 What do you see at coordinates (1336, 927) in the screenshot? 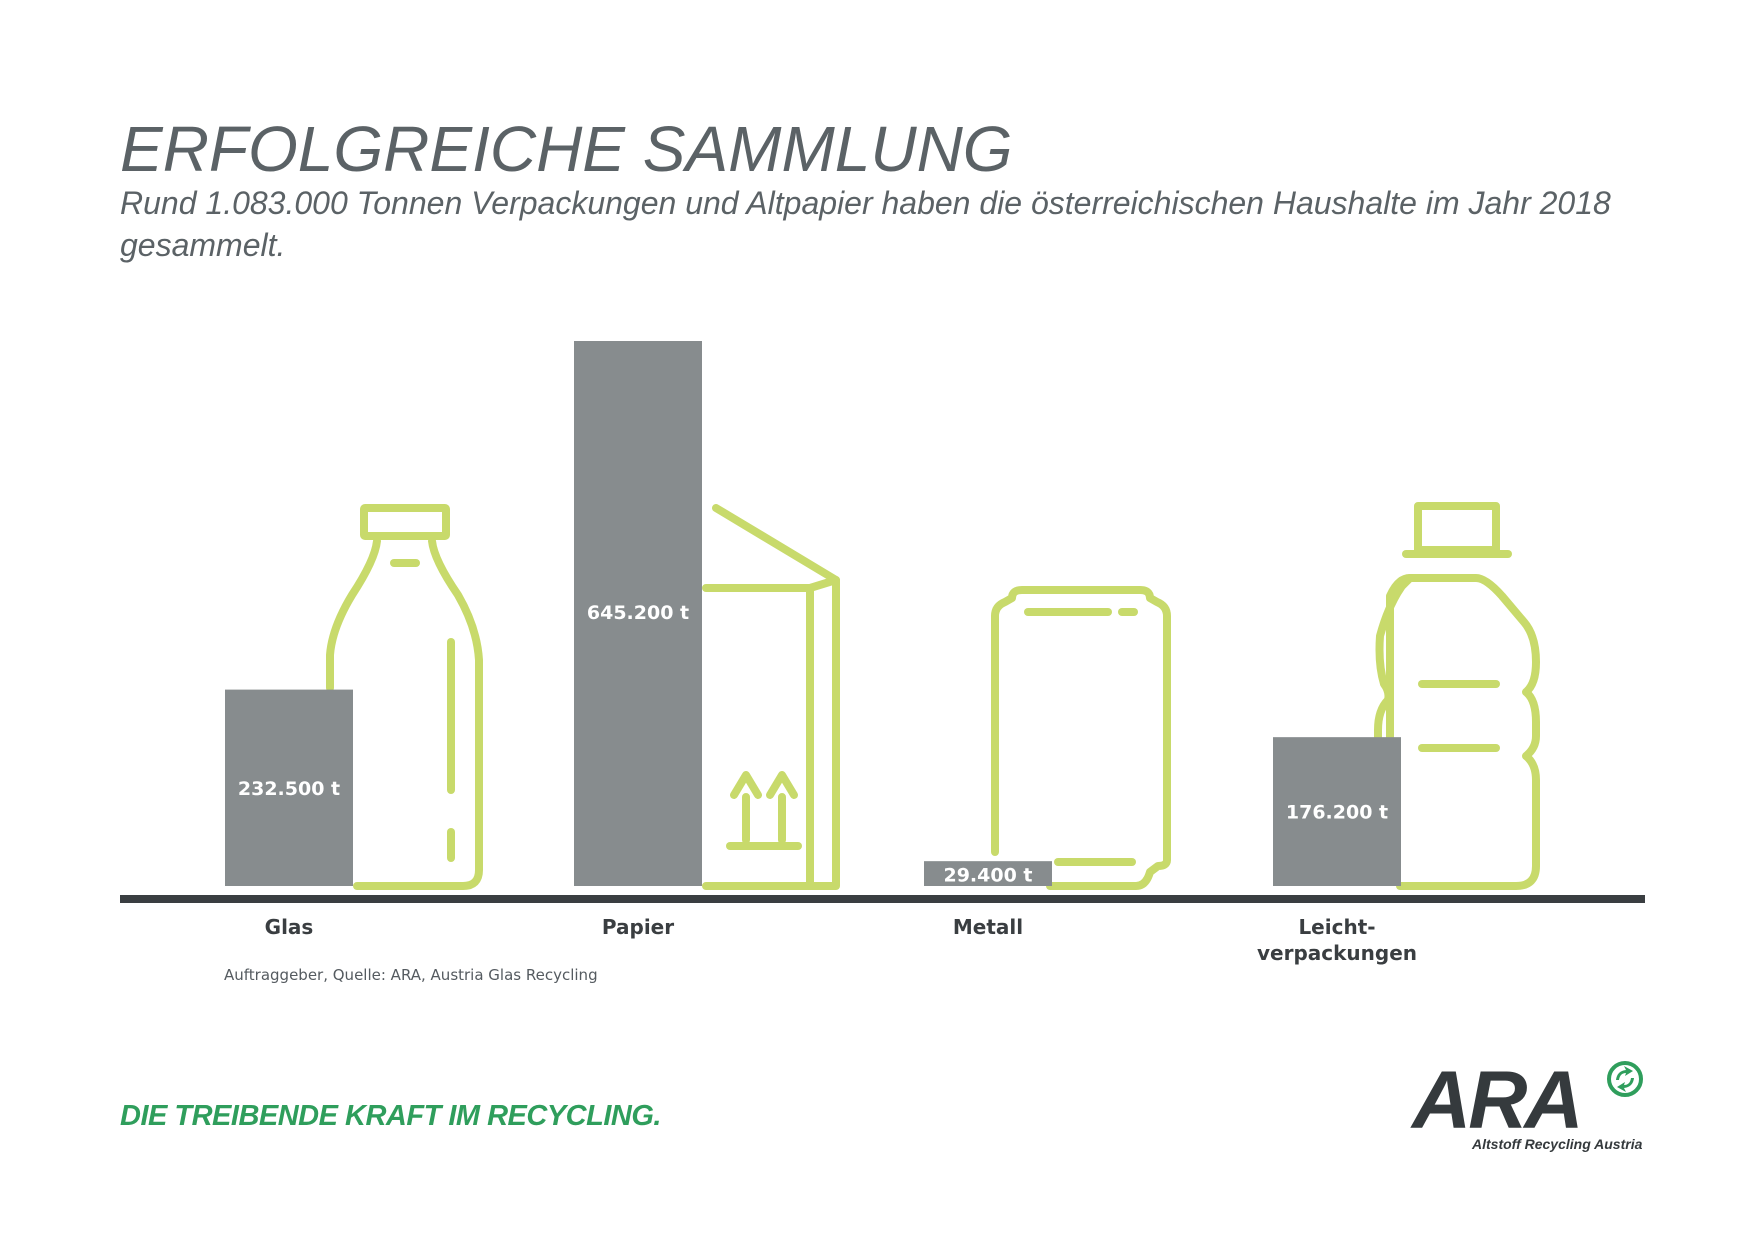
I see `category-label-3-line-0: Leicht-` at bounding box center [1336, 927].